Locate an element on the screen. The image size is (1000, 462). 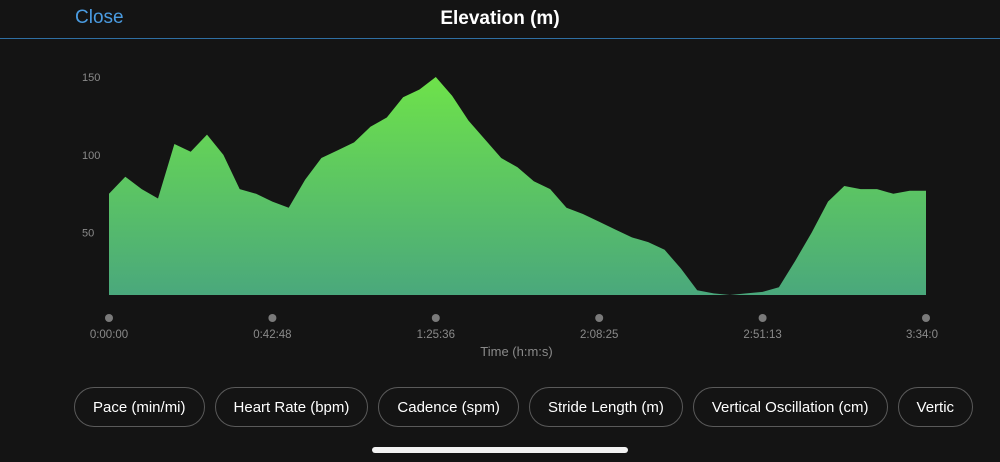
chip-heart-rate: Heart Rate (bpm) is located at coordinates (291, 407).